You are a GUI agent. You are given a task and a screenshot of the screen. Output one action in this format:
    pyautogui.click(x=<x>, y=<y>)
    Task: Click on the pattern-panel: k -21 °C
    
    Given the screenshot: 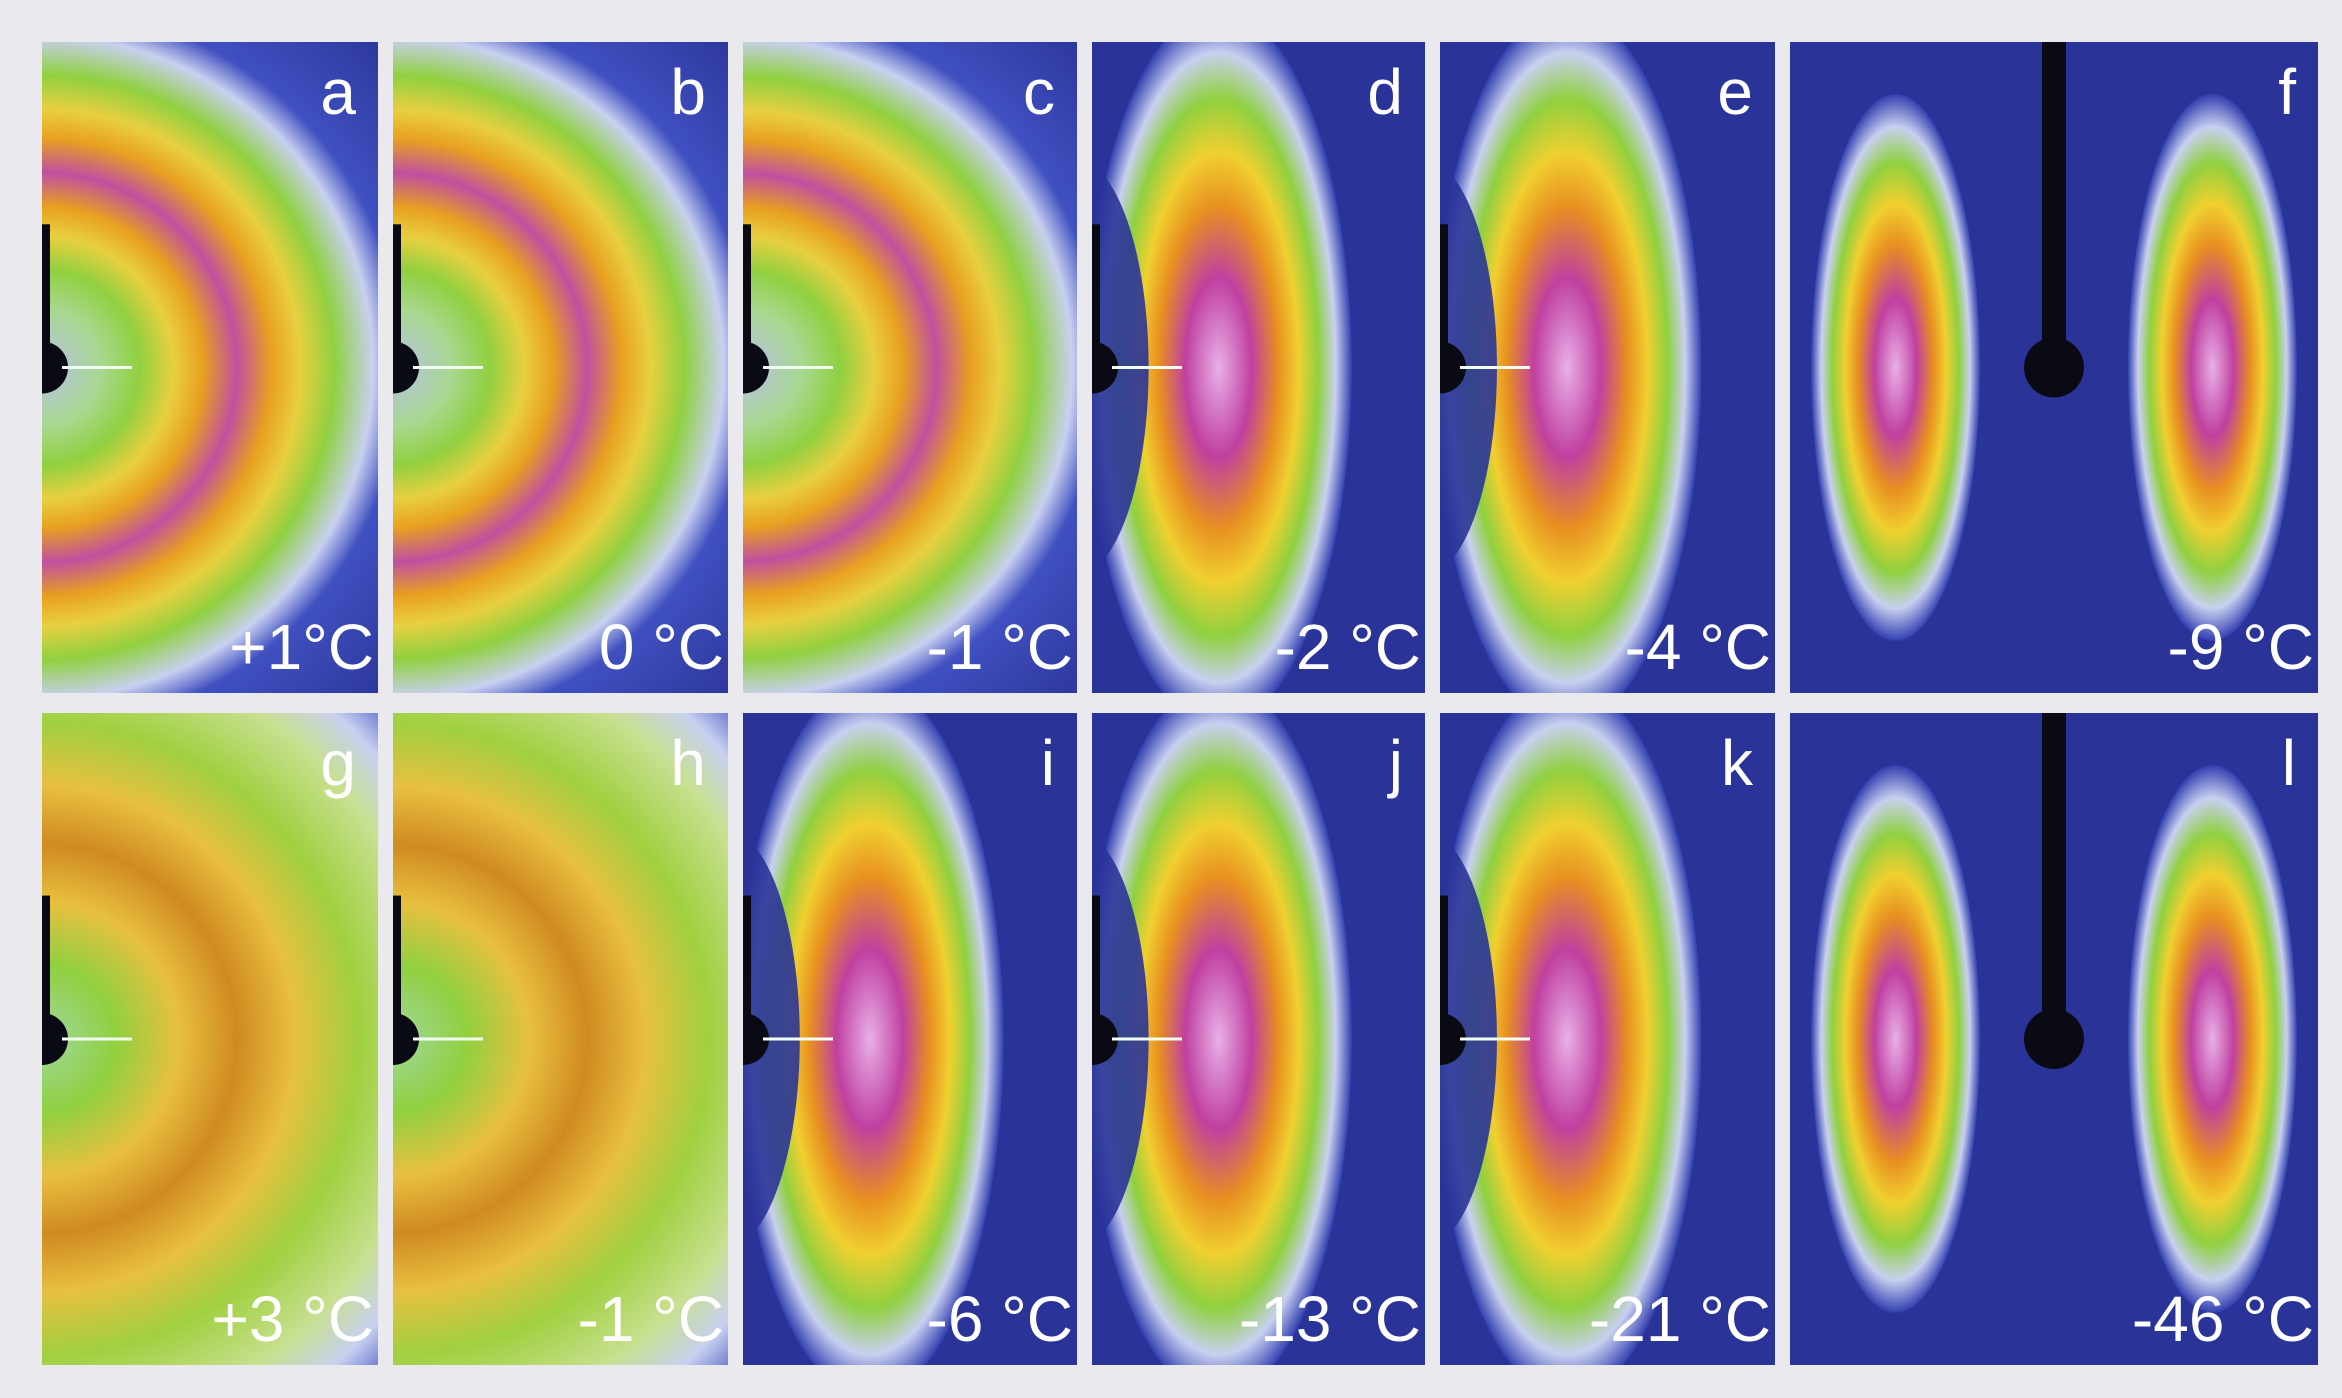 What is the action you would take?
    pyautogui.click(x=1607, y=1039)
    